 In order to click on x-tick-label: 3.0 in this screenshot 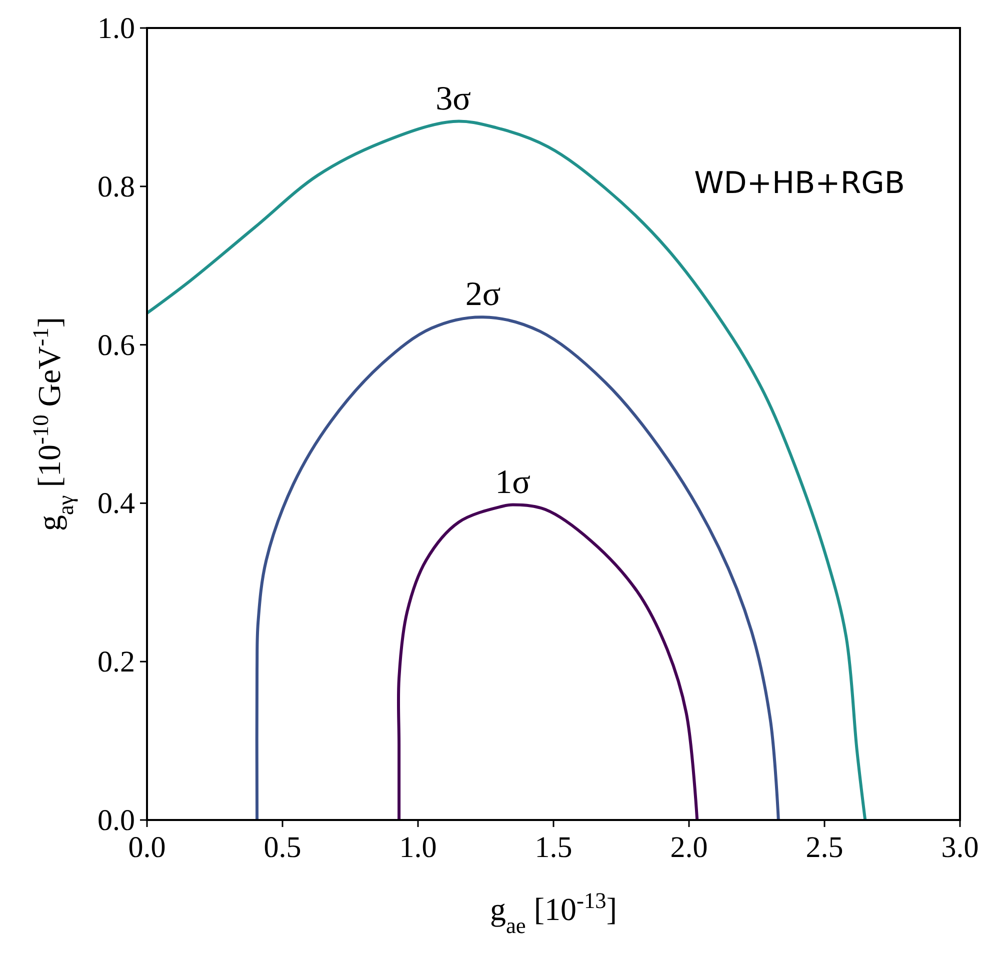, I will do `click(960, 847)`.